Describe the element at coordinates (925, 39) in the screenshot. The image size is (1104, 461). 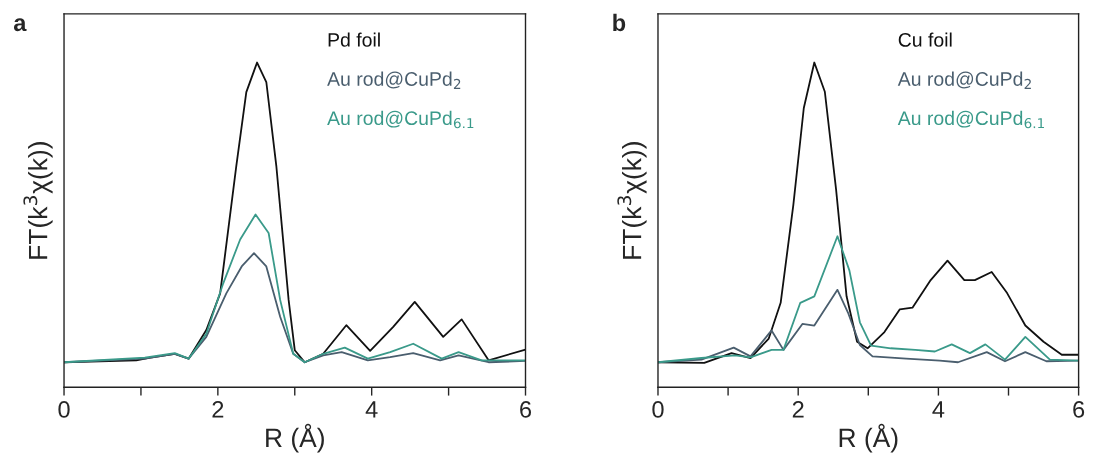
I see `text: Cu foil` at that location.